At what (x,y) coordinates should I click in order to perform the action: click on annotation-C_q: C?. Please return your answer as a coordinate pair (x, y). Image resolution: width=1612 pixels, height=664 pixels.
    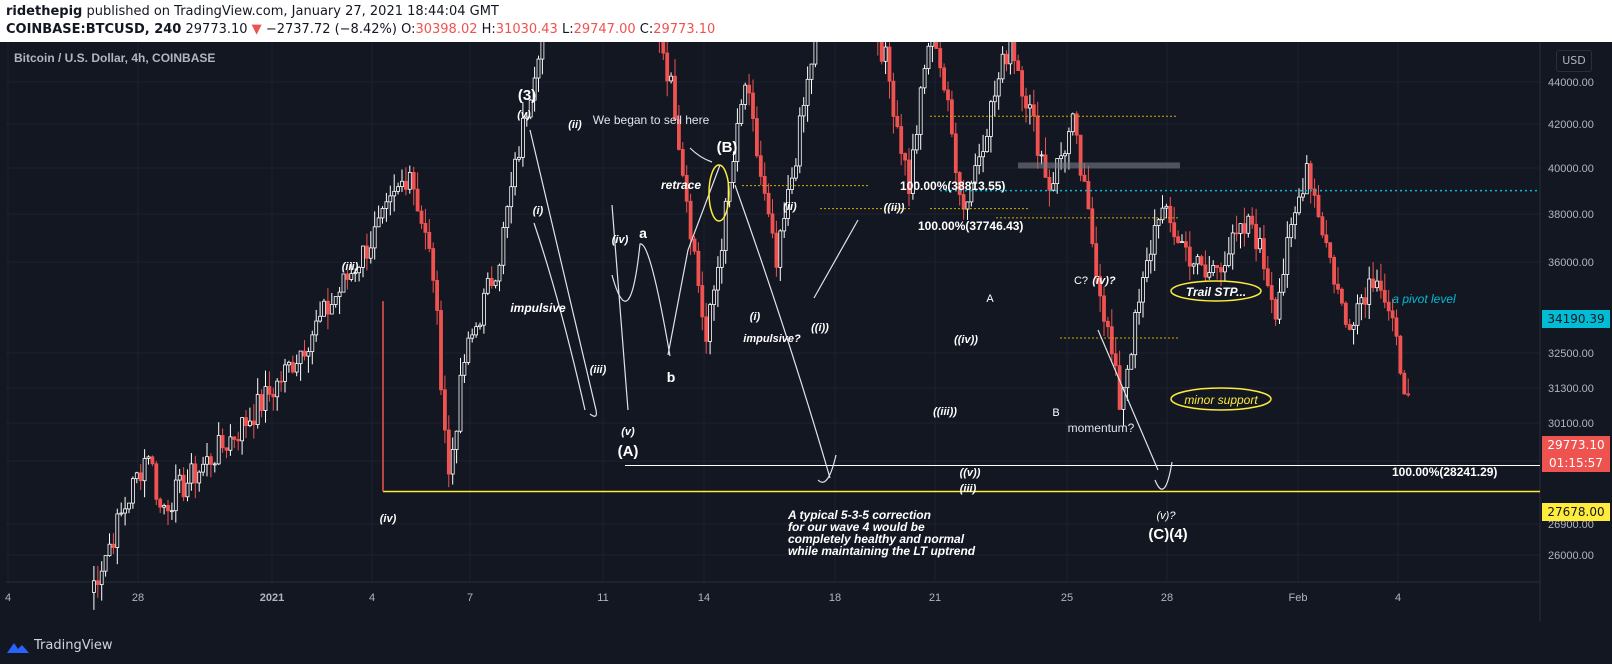
    Looking at the image, I should click on (1081, 281).